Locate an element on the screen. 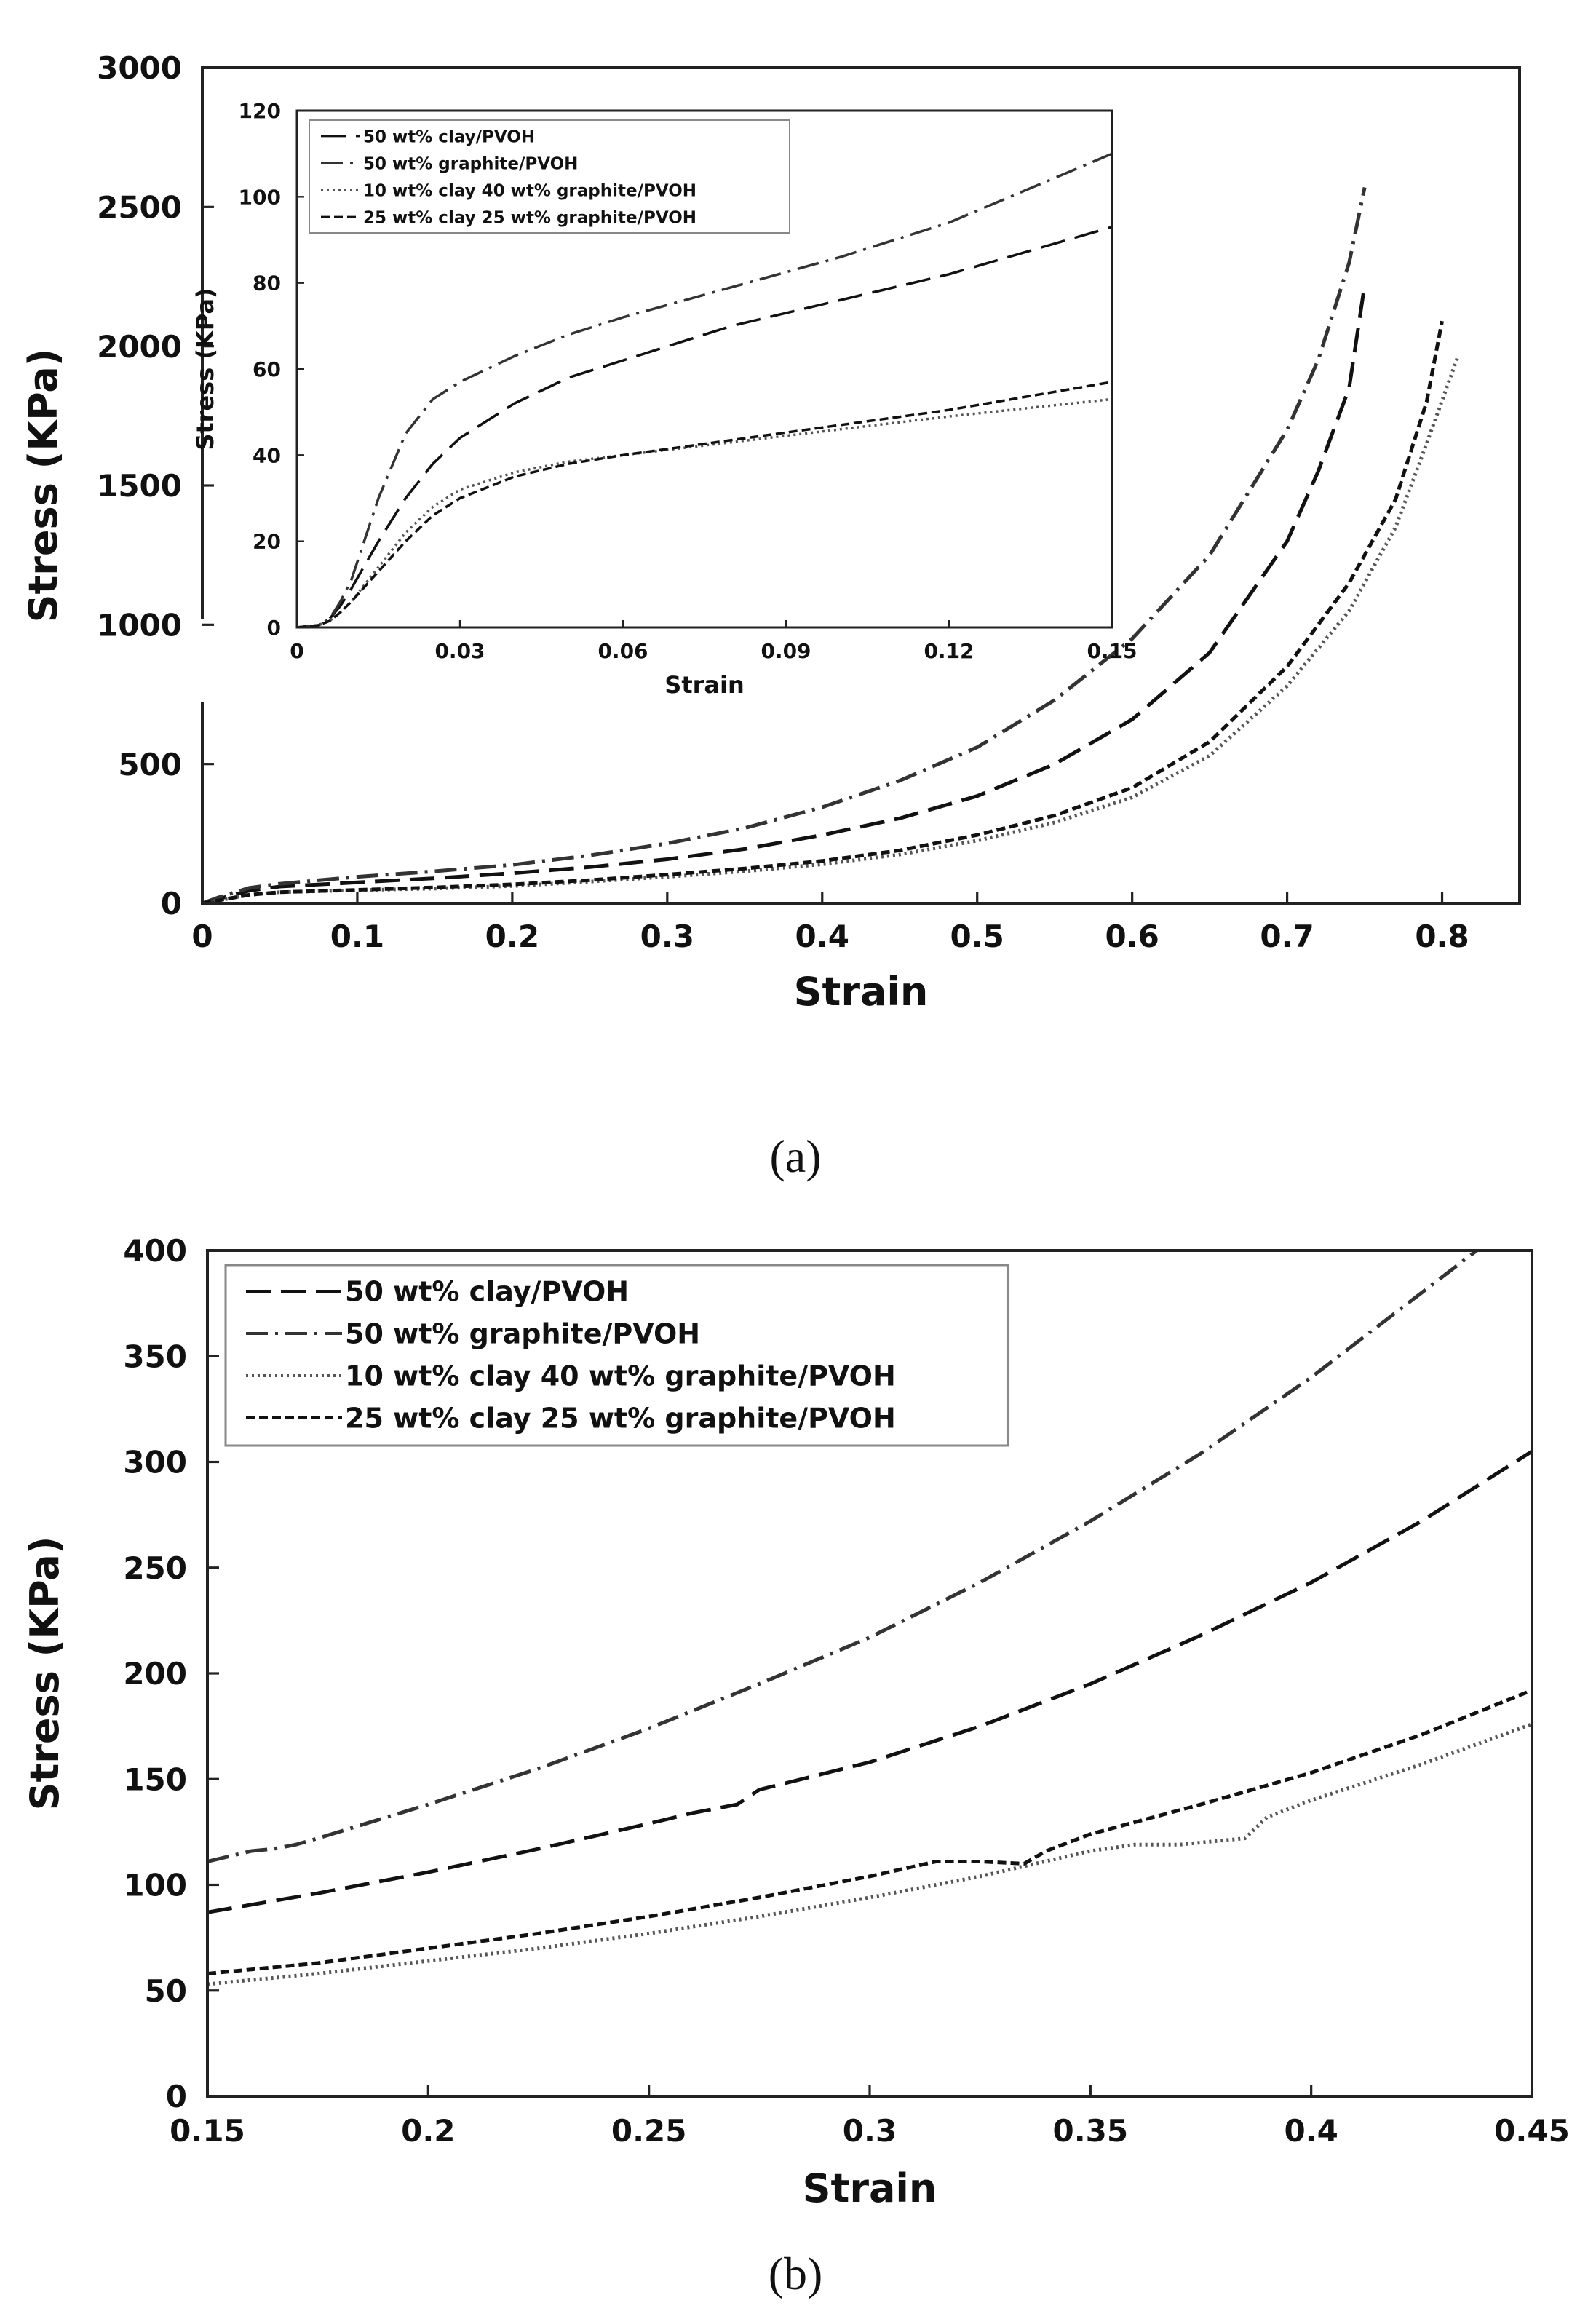 This screenshot has height=2311, width=1596. a_main-y-tick-label: 1500 is located at coordinates (139, 486).